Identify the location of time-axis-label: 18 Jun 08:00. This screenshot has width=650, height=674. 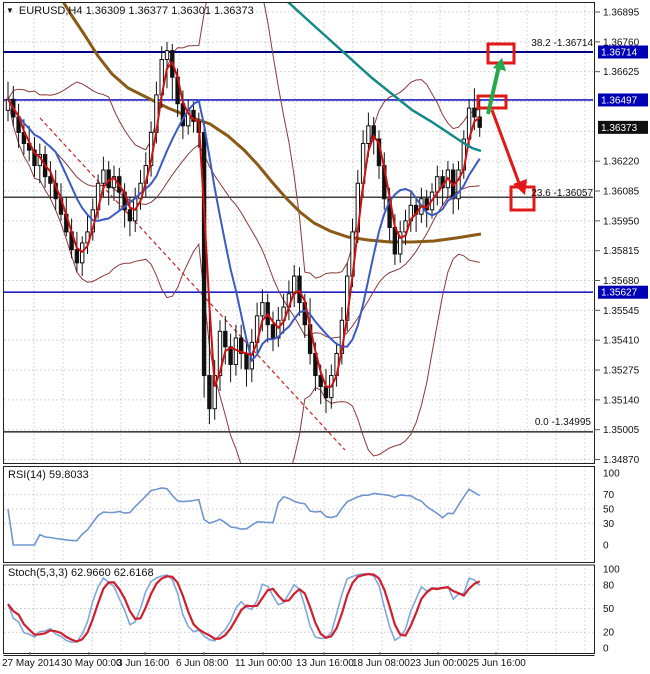
(381, 663).